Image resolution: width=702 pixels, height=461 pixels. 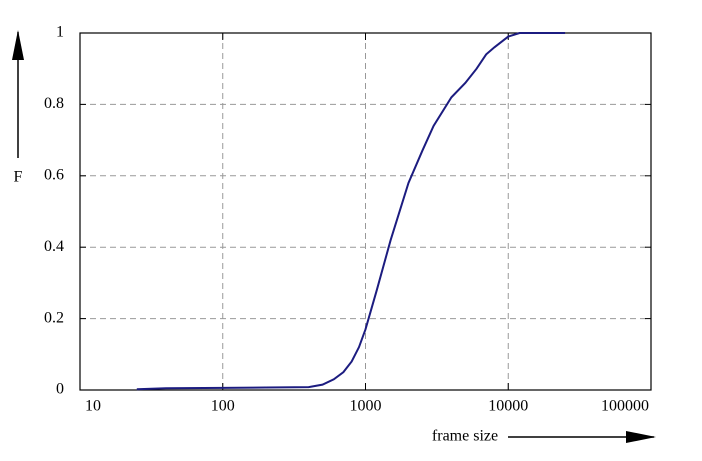 What do you see at coordinates (93, 406) in the screenshot?
I see `x-tick-label: 10` at bounding box center [93, 406].